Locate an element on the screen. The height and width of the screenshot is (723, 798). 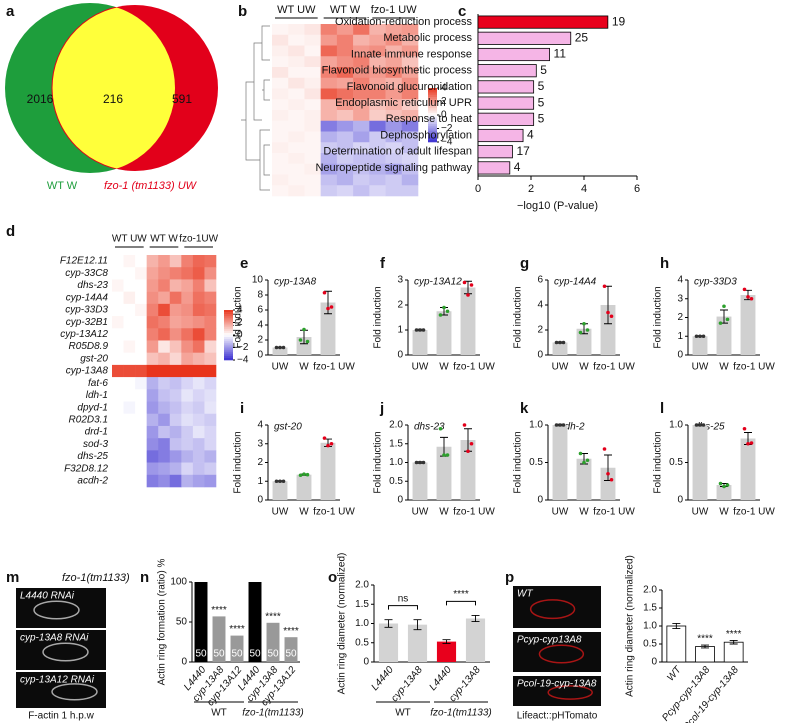
y-tick-label: 0 is located at coordinates (260, 500).